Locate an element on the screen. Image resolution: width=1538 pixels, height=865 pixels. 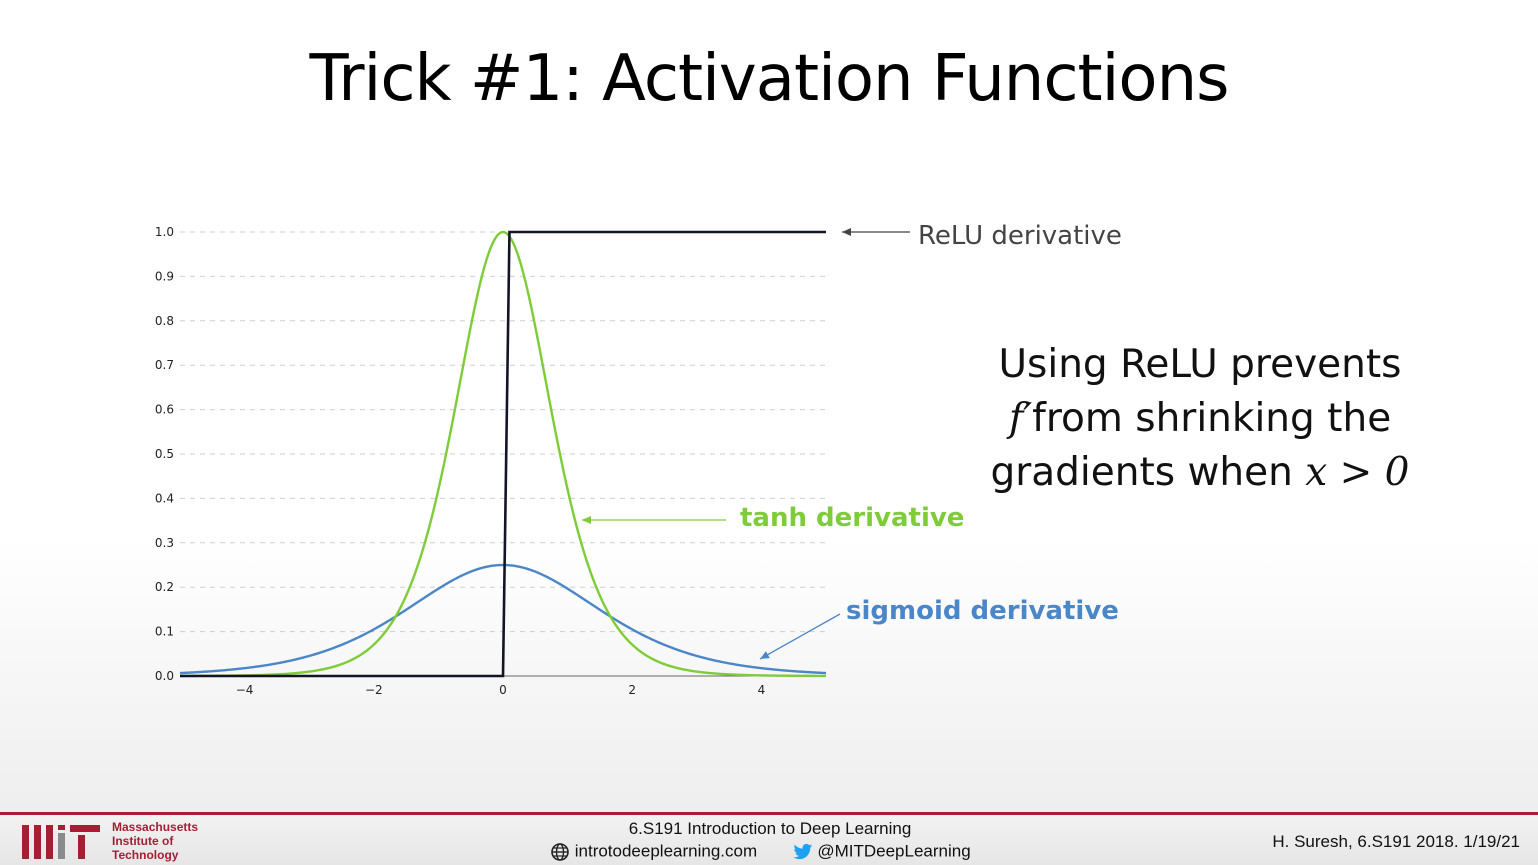
twitter-handle: @MITDeepLearning is located at coordinates (894, 851).